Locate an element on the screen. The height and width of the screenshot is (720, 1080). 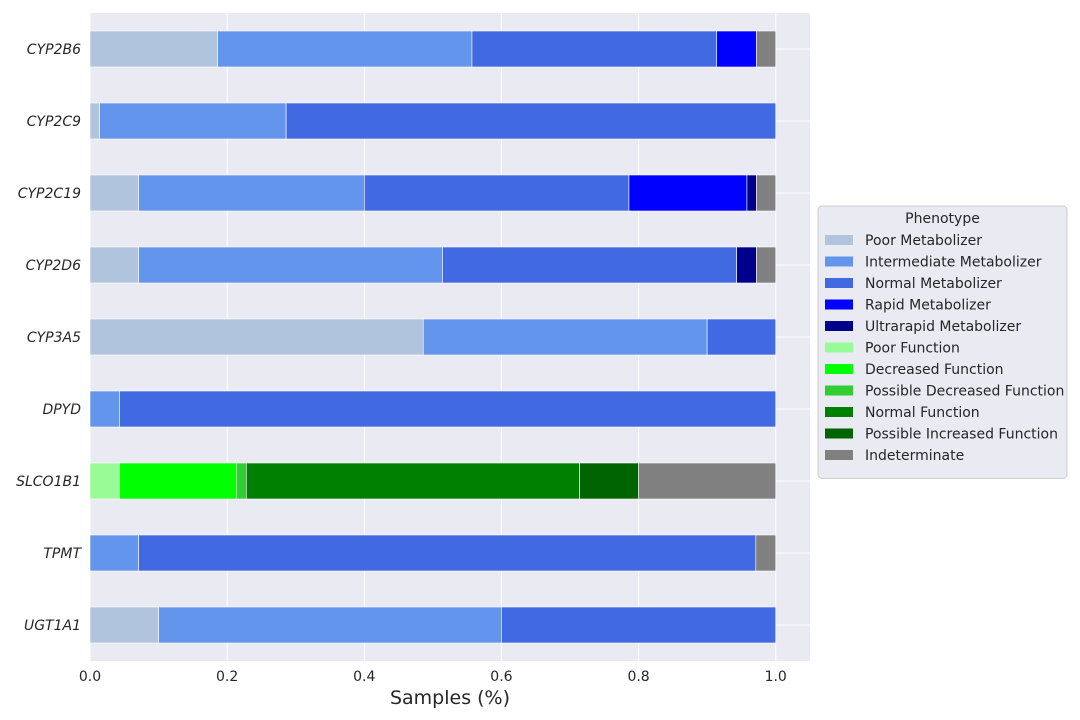
legend-label-rapid-metabolizer: Rapid Metabolizer is located at coordinates (928, 306).